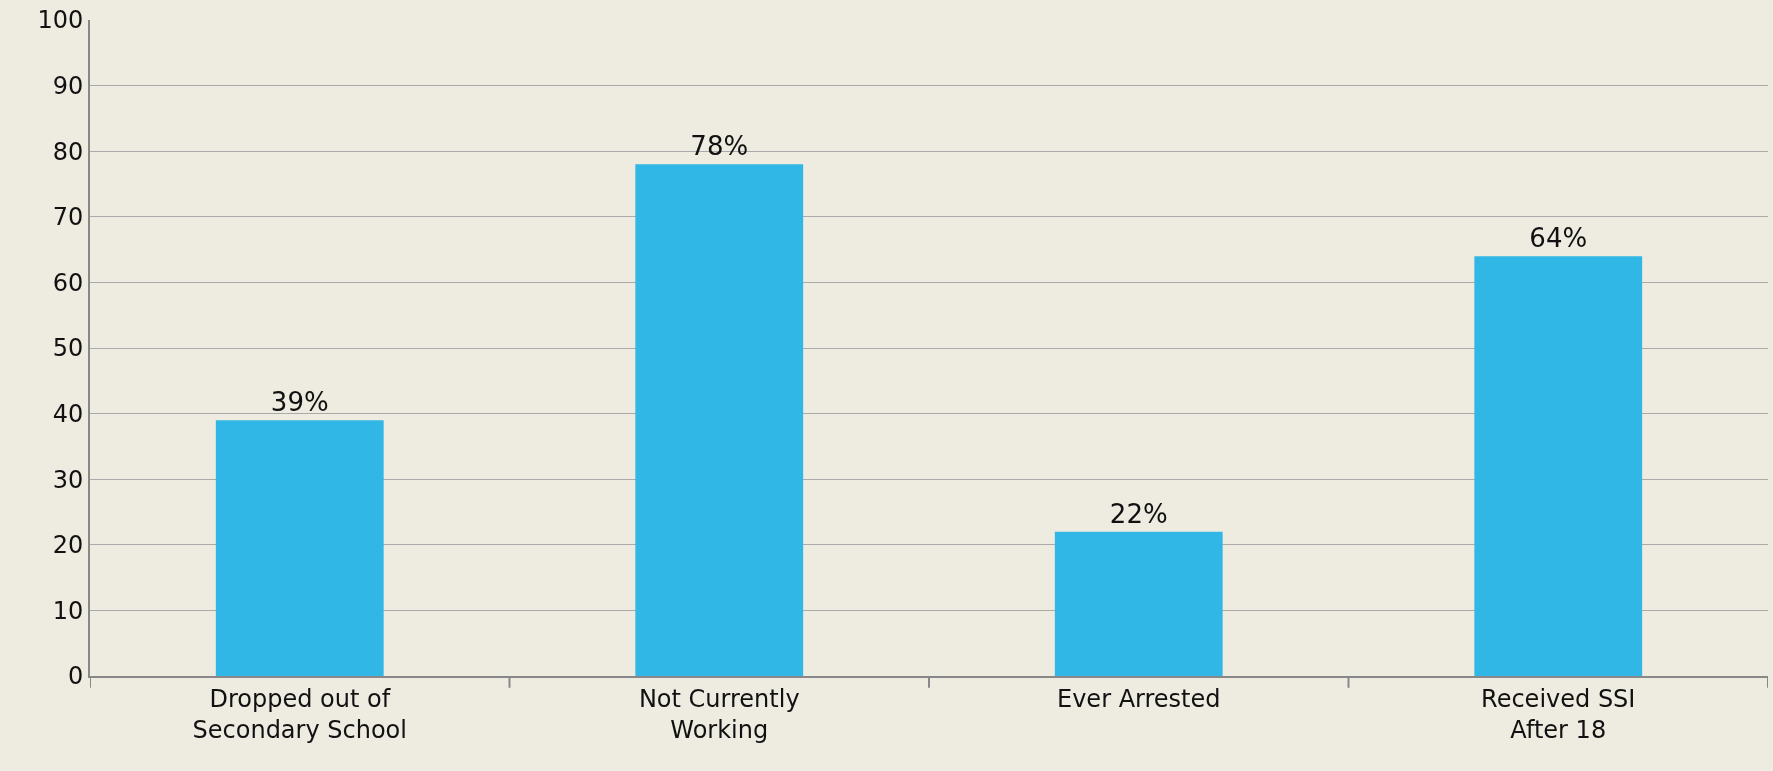 This screenshot has width=1773, height=771. Describe the element at coordinates (299, 402) in the screenshot. I see `data-label: 39%` at that location.